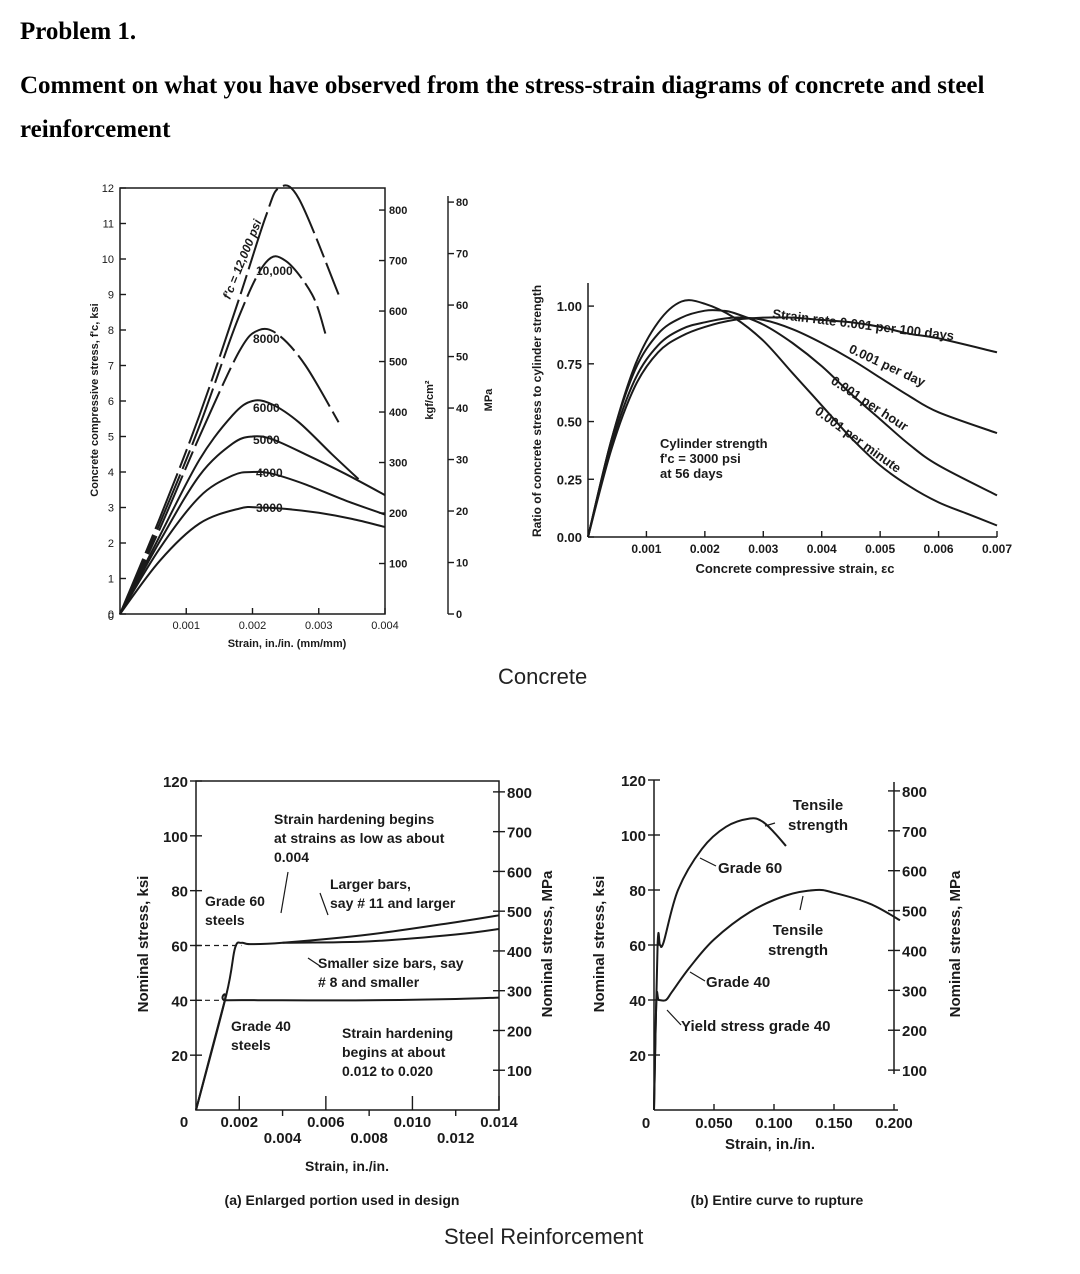  I want to click on y2-tick-label: 600, so click(914, 872).